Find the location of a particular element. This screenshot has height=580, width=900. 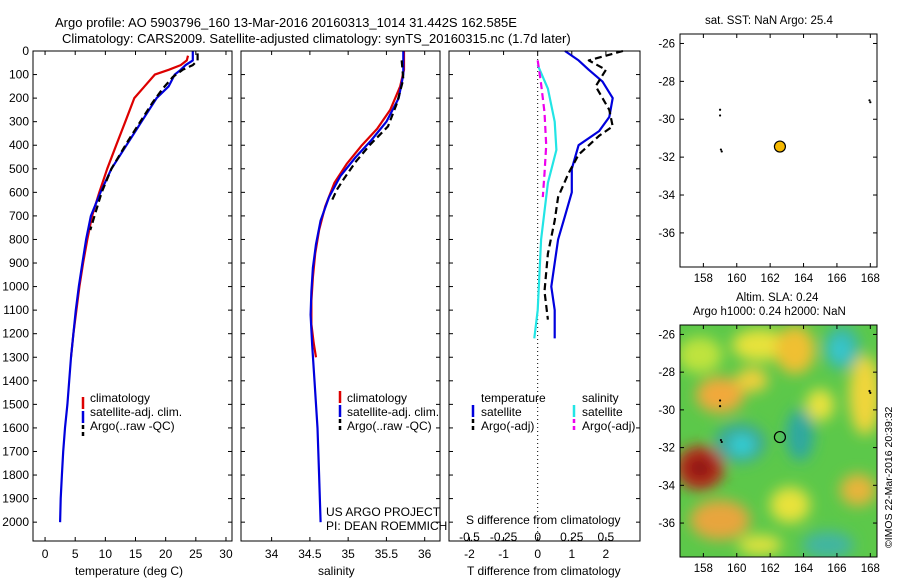

legend-header-temperature: temperature is located at coordinates (513, 398).